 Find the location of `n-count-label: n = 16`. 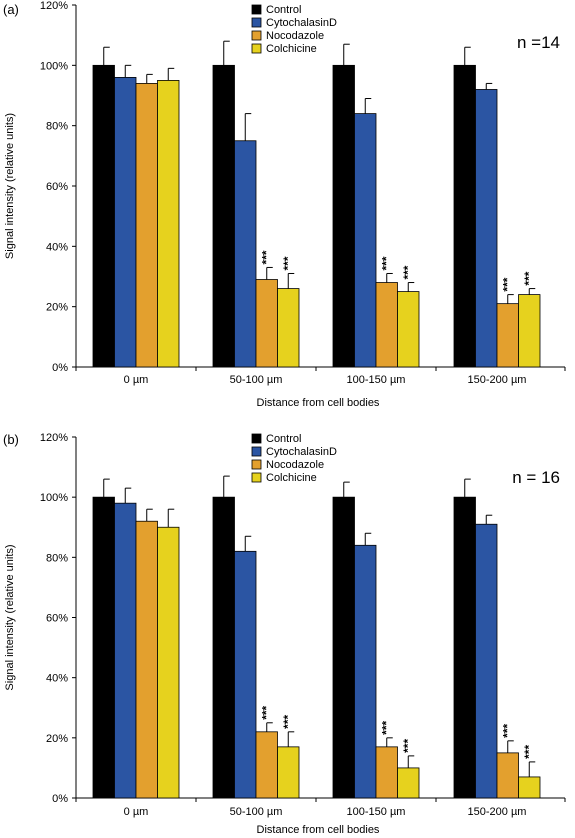

n-count-label: n = 16 is located at coordinates (536, 477).